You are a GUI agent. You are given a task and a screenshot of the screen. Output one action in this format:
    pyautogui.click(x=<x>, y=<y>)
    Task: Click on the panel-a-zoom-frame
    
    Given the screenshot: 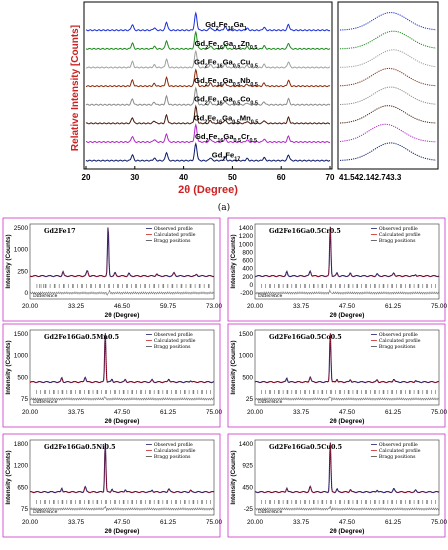 What is the action you would take?
    pyautogui.click(x=388, y=85)
    